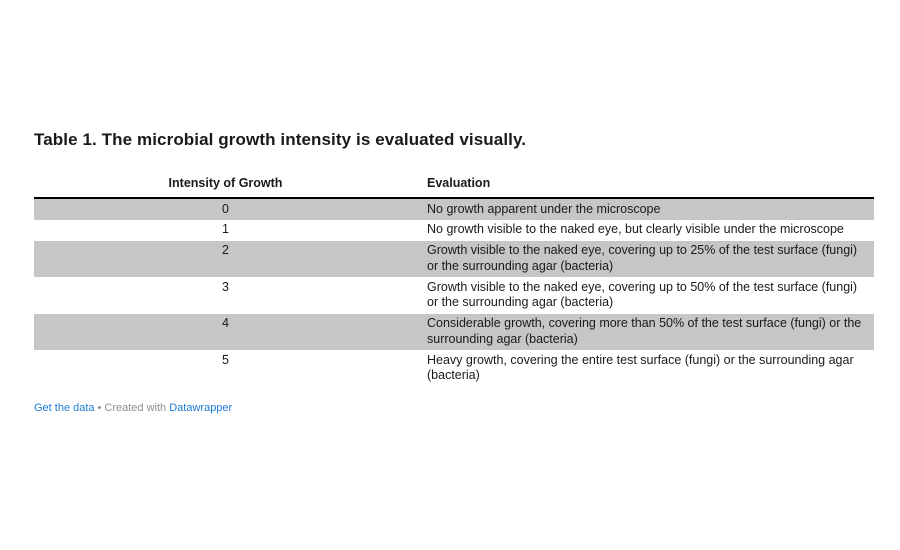 The width and height of the screenshot is (900, 550). What do you see at coordinates (544, 208) in the screenshot?
I see `evaluation-cell: No growth apparent under the microscope` at bounding box center [544, 208].